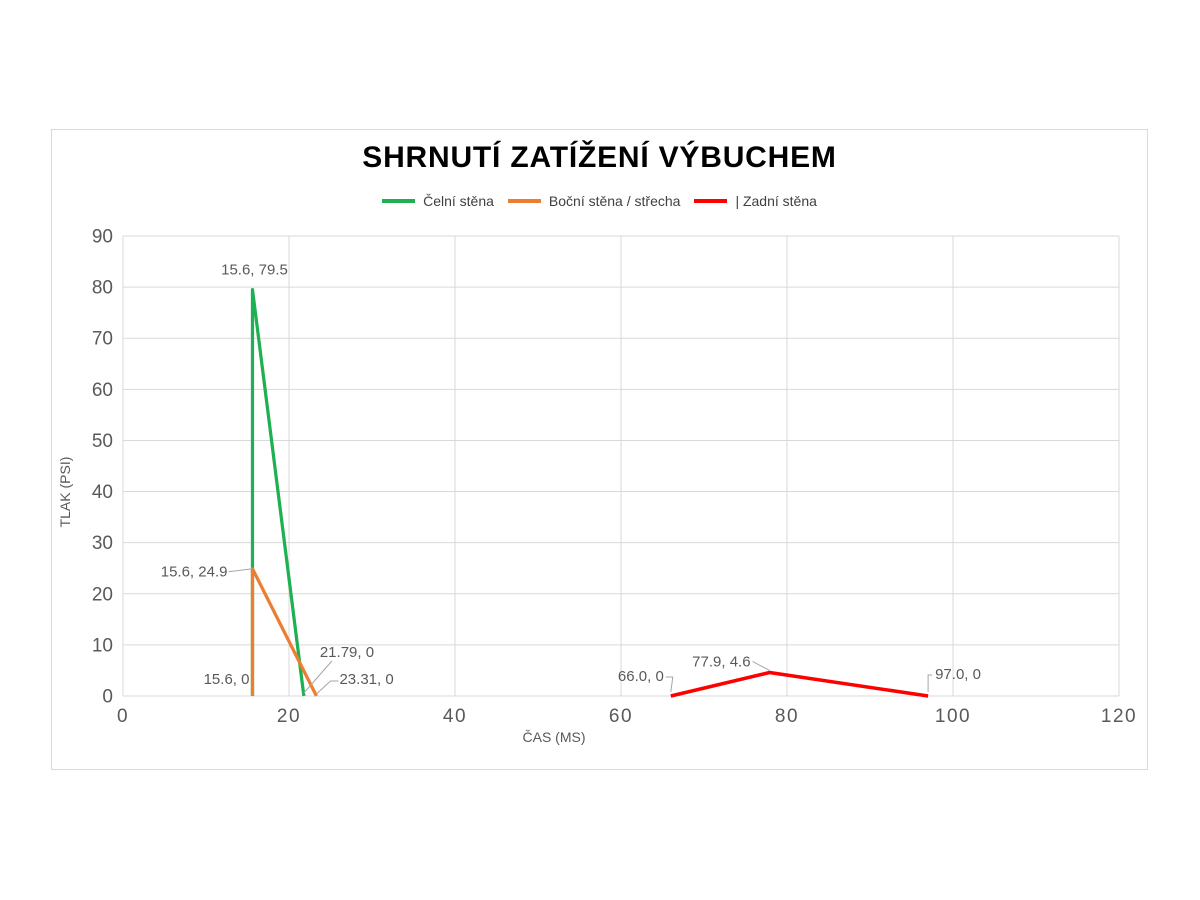 Image resolution: width=1200 pixels, height=900 pixels. What do you see at coordinates (289, 716) in the screenshot?
I see `x-tick-label: 20` at bounding box center [289, 716].